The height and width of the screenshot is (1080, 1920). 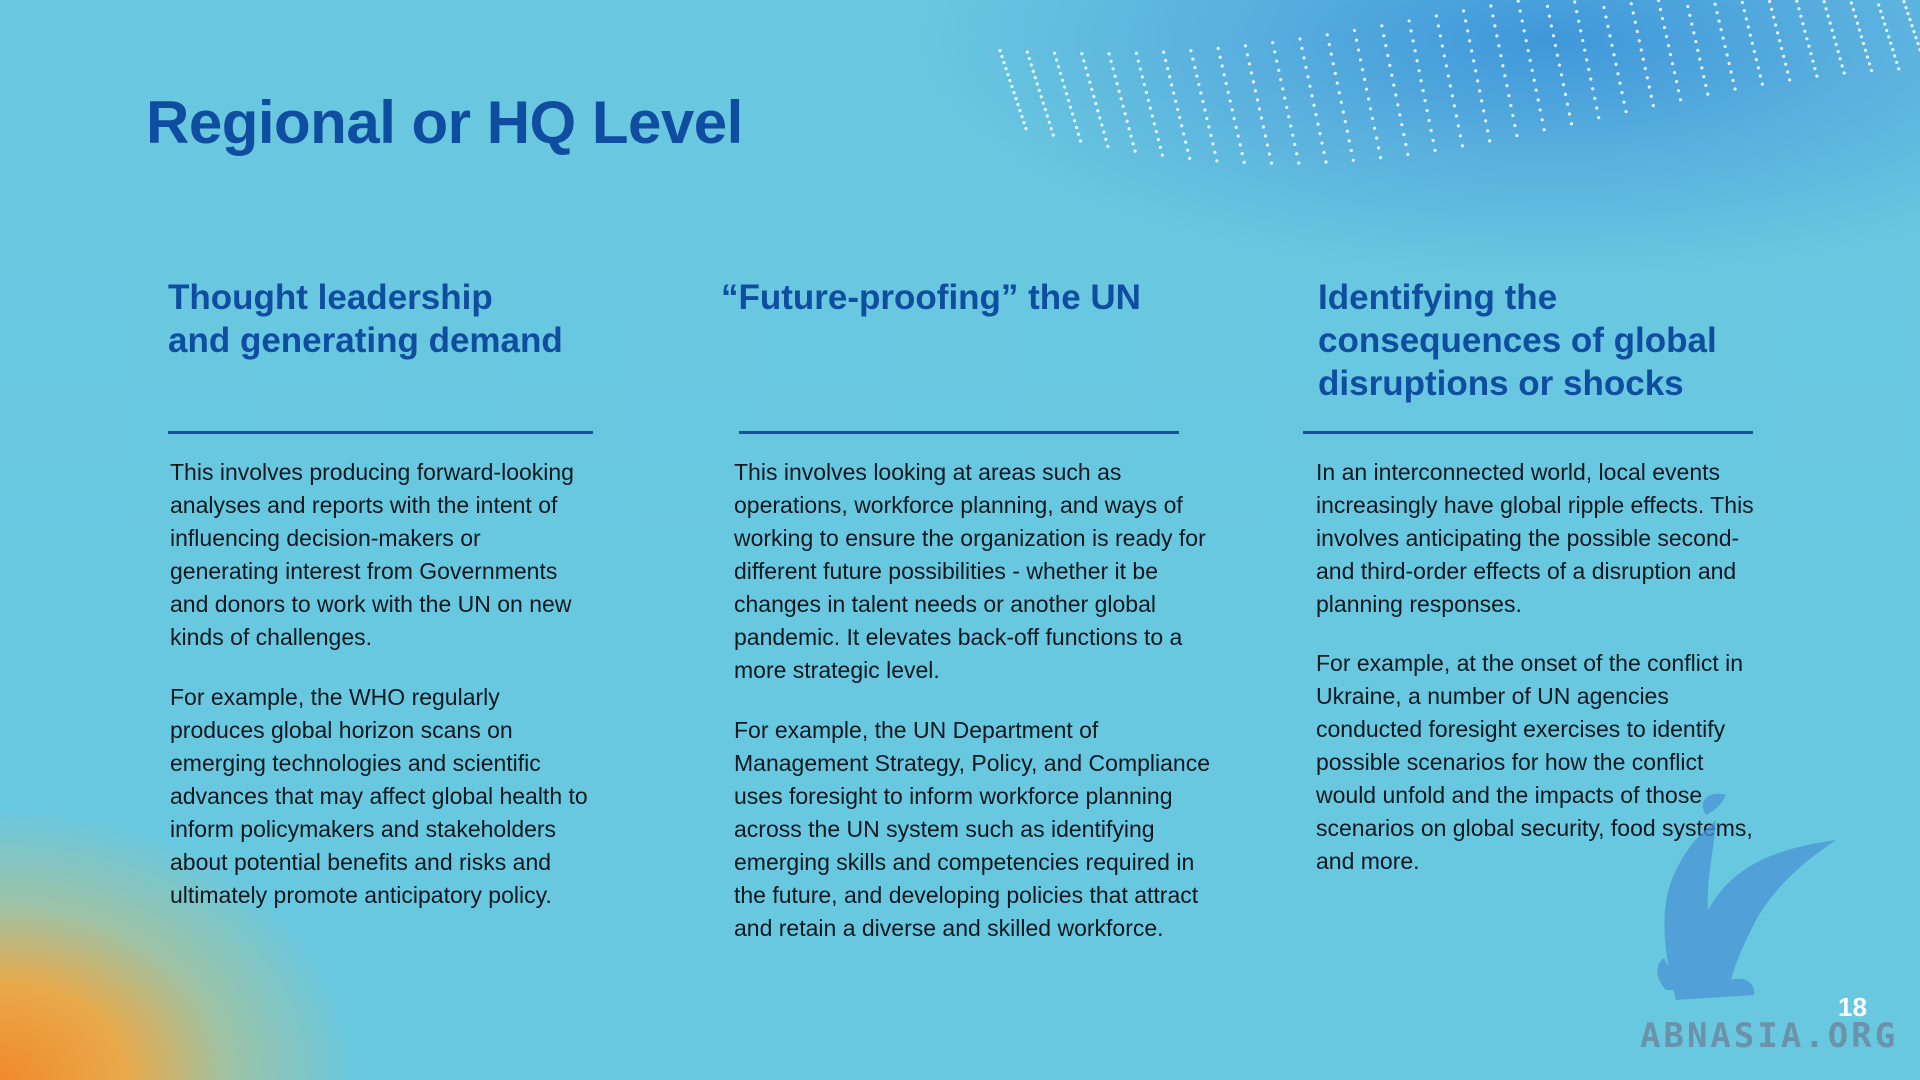 What do you see at coordinates (365, 340) in the screenshot?
I see `column-1-heading-line-2: and generating demand` at bounding box center [365, 340].